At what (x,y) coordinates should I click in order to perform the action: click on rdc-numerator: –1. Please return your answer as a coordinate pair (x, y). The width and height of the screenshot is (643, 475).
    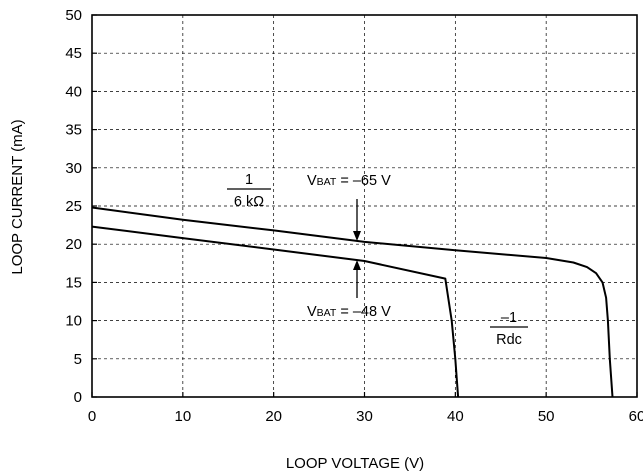
    Looking at the image, I should click on (509, 318).